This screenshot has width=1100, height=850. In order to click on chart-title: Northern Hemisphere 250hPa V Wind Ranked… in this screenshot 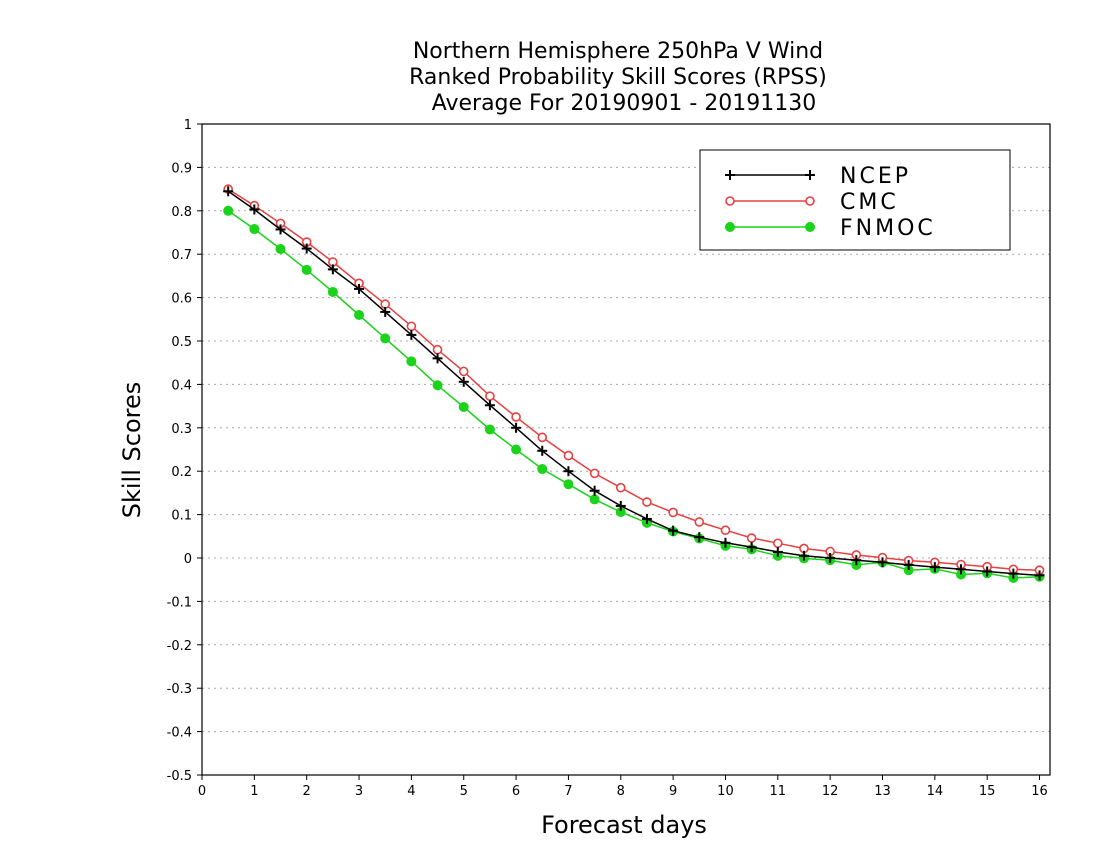, I will do `click(618, 77)`.